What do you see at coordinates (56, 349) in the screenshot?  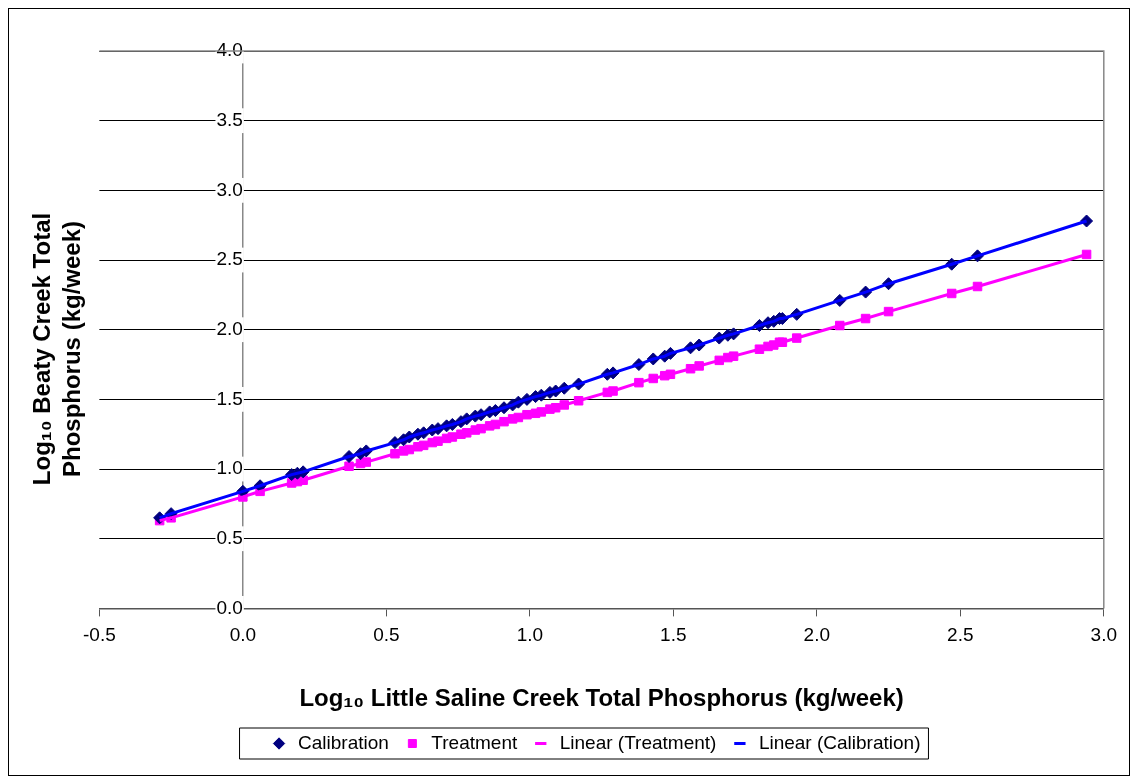 I see `y-axis-title: Log₁₀ Beaty Creek Total Phosphorus (kg/week)` at bounding box center [56, 349].